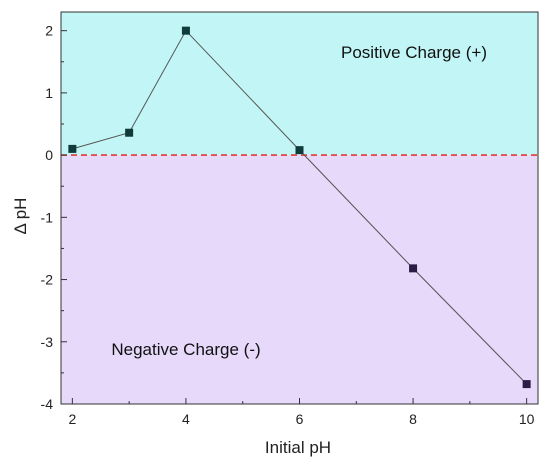 This screenshot has width=550, height=466. What do you see at coordinates (47, 342) in the screenshot?
I see `y-tick-label: -3` at bounding box center [47, 342].